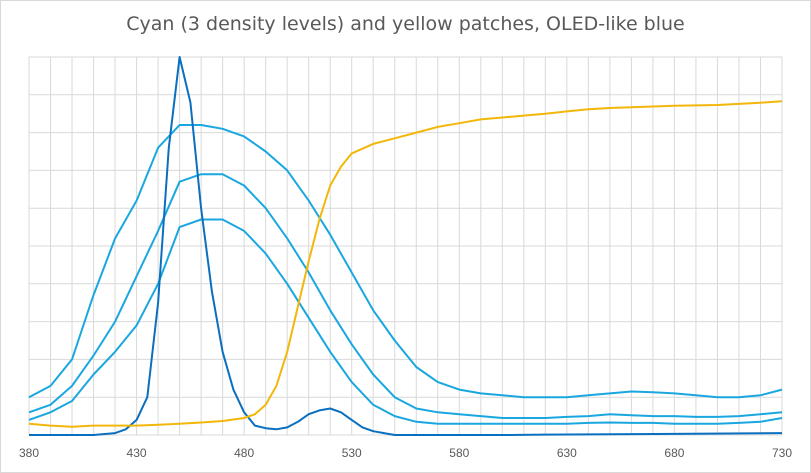 This screenshot has width=811, height=473. Describe the element at coordinates (29, 453) in the screenshot. I see `x-tick-label: 380` at that location.